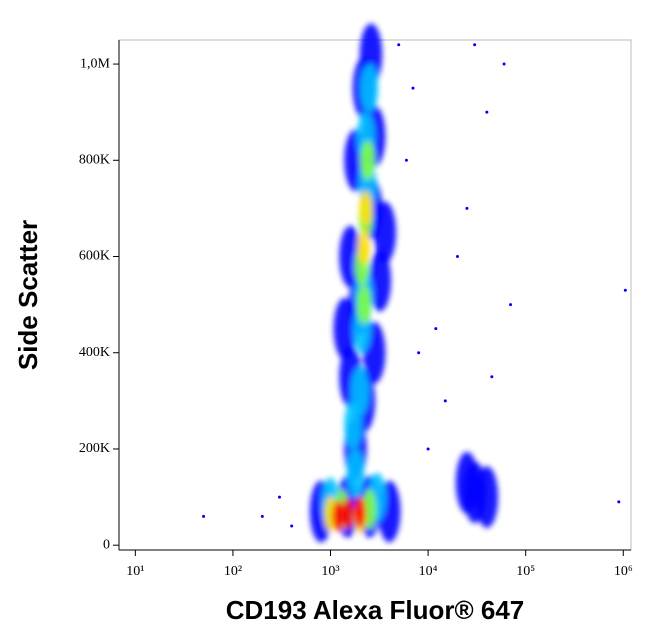  I want to click on x-tick-label: 10³, so click(330, 571).